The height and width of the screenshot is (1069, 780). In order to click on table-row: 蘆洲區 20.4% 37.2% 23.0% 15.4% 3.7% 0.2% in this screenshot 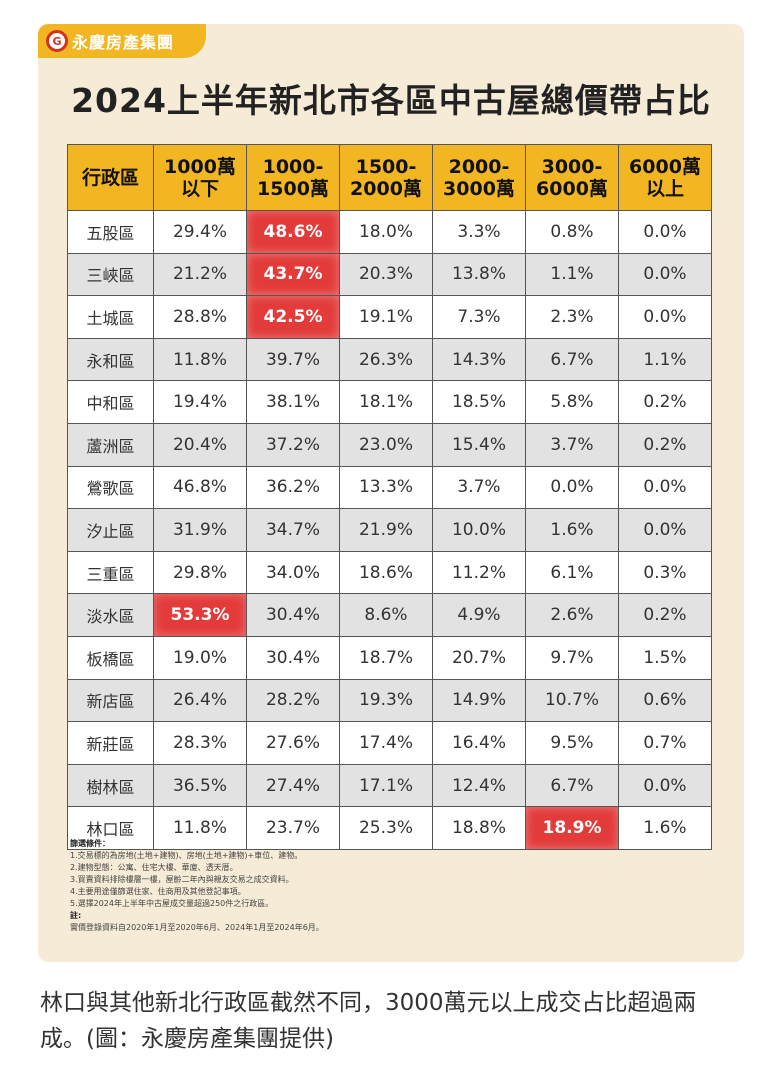, I will do `click(389, 444)`.